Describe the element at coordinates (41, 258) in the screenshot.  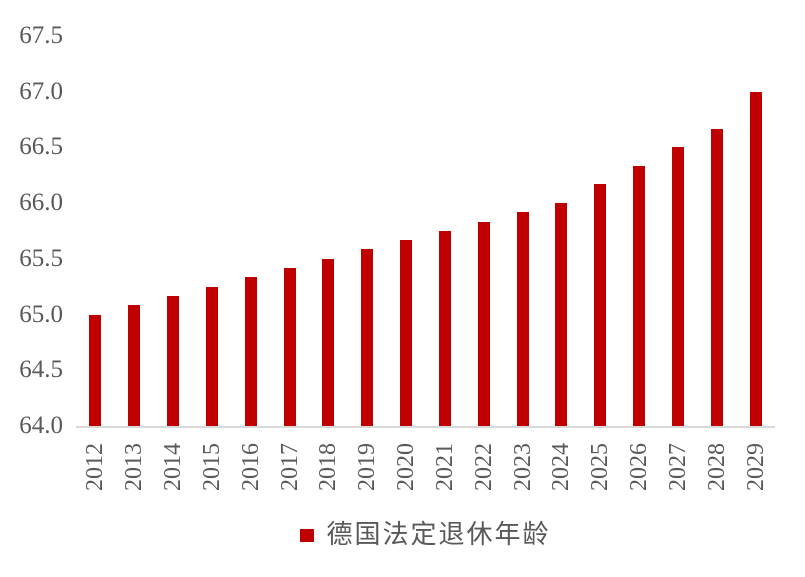
I see `y-tick-label: 65.5` at that location.